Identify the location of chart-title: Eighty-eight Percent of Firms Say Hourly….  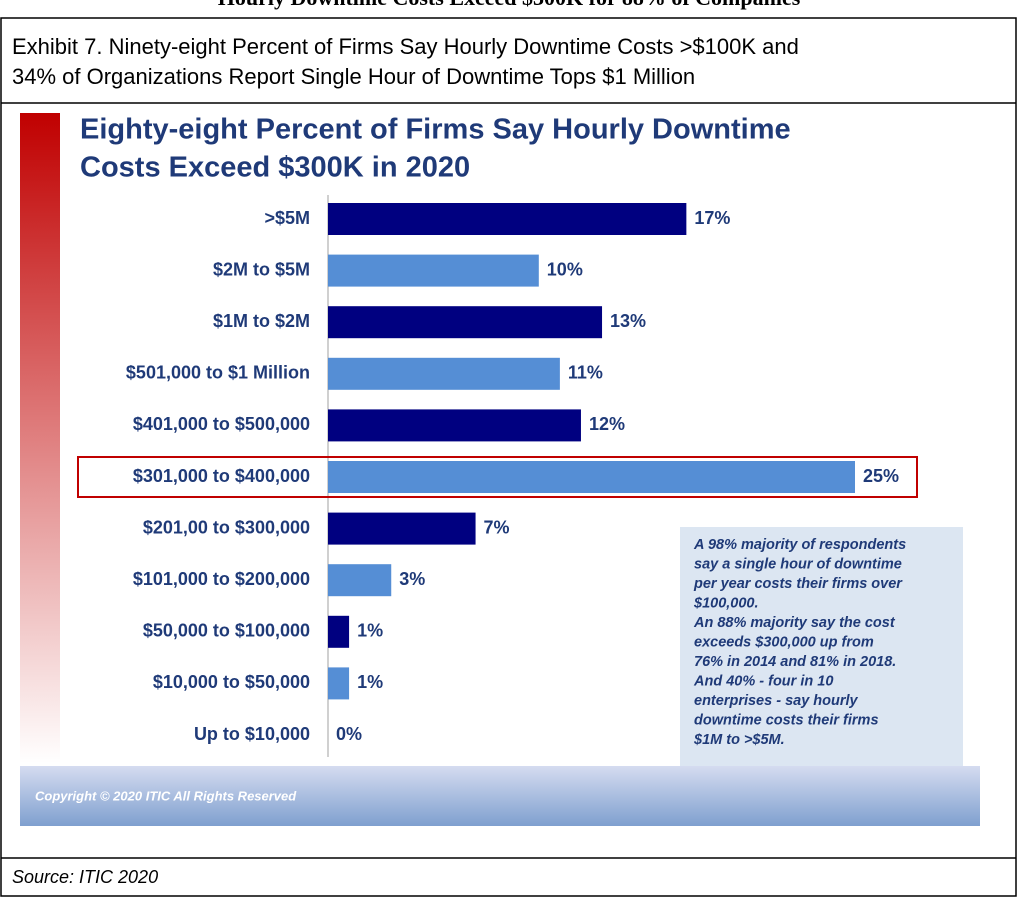
(435, 130).